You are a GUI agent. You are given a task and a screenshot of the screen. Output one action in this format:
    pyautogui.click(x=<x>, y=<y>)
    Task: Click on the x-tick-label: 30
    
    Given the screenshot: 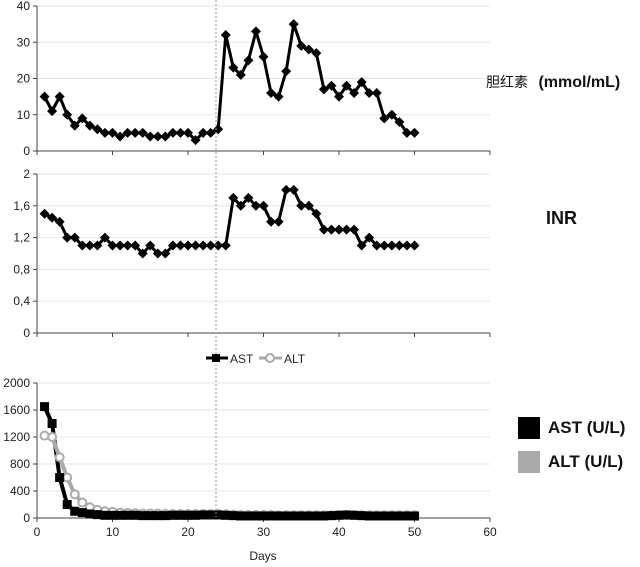 What is the action you would take?
    pyautogui.click(x=264, y=532)
    